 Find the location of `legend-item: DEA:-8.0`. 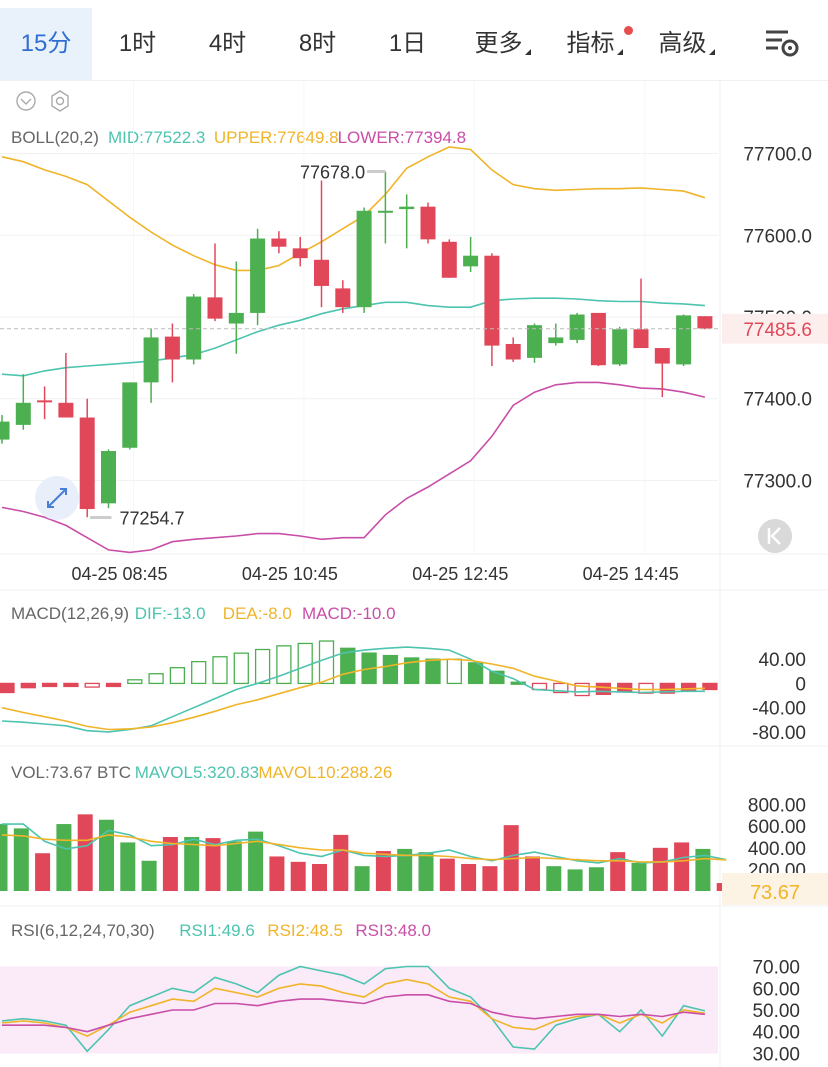

legend-item: DEA:-8.0 is located at coordinates (257, 613).